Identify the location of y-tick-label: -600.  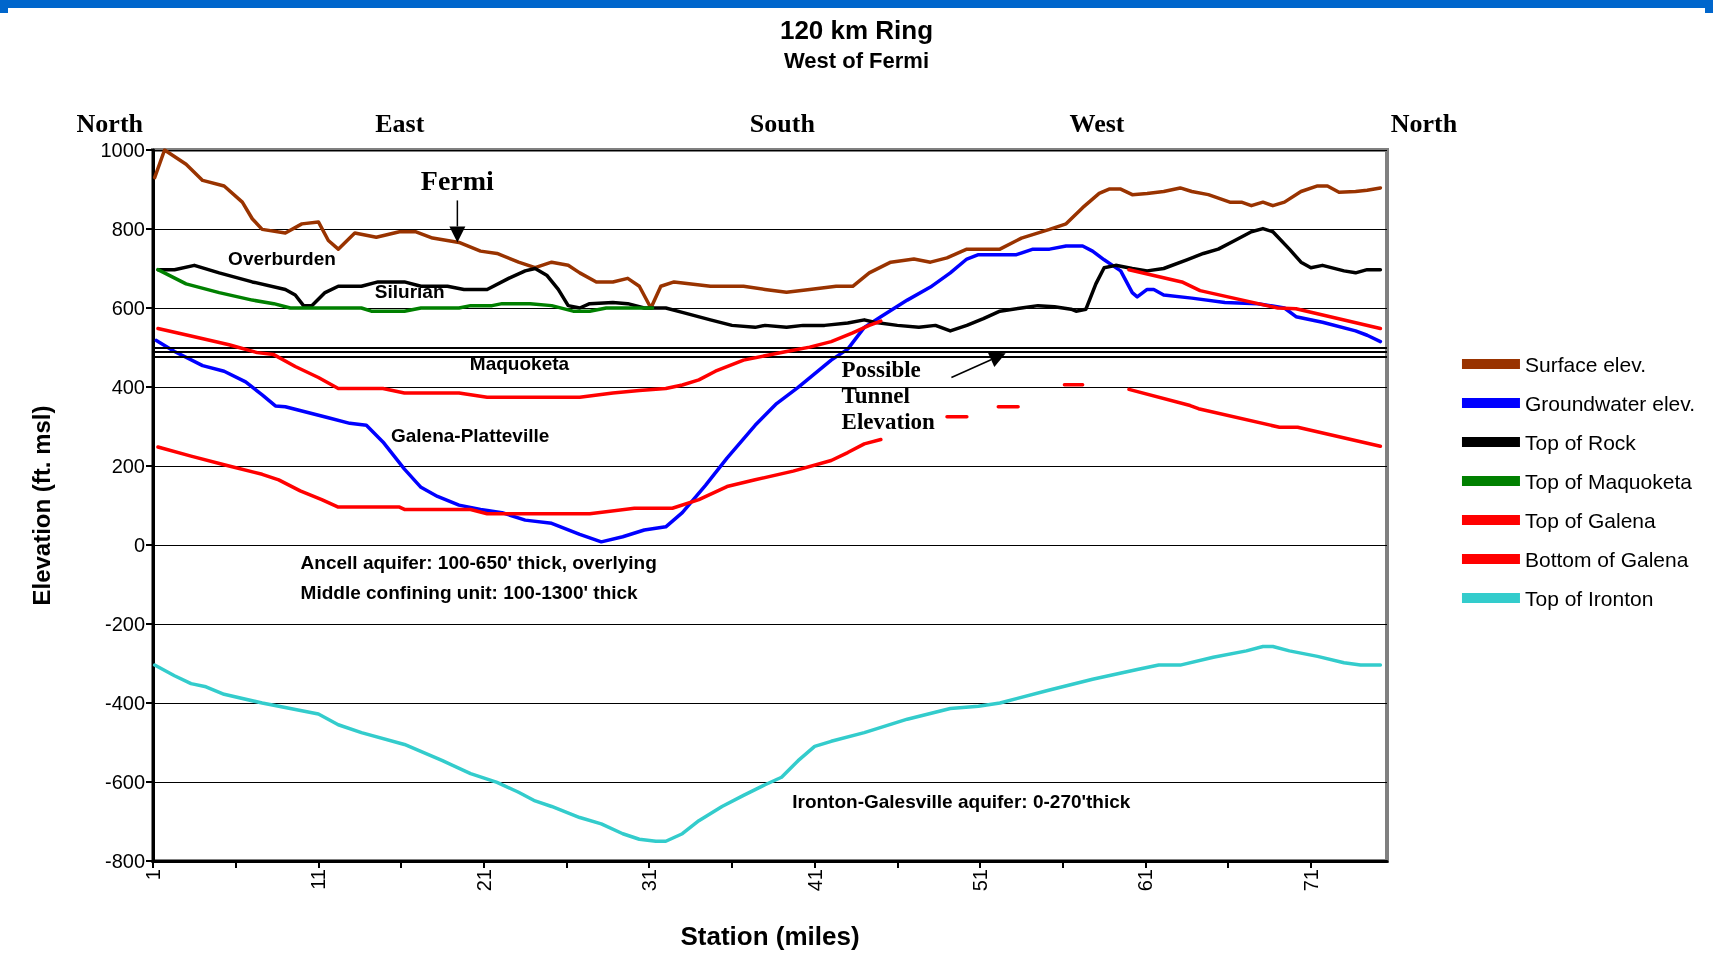
(124, 782).